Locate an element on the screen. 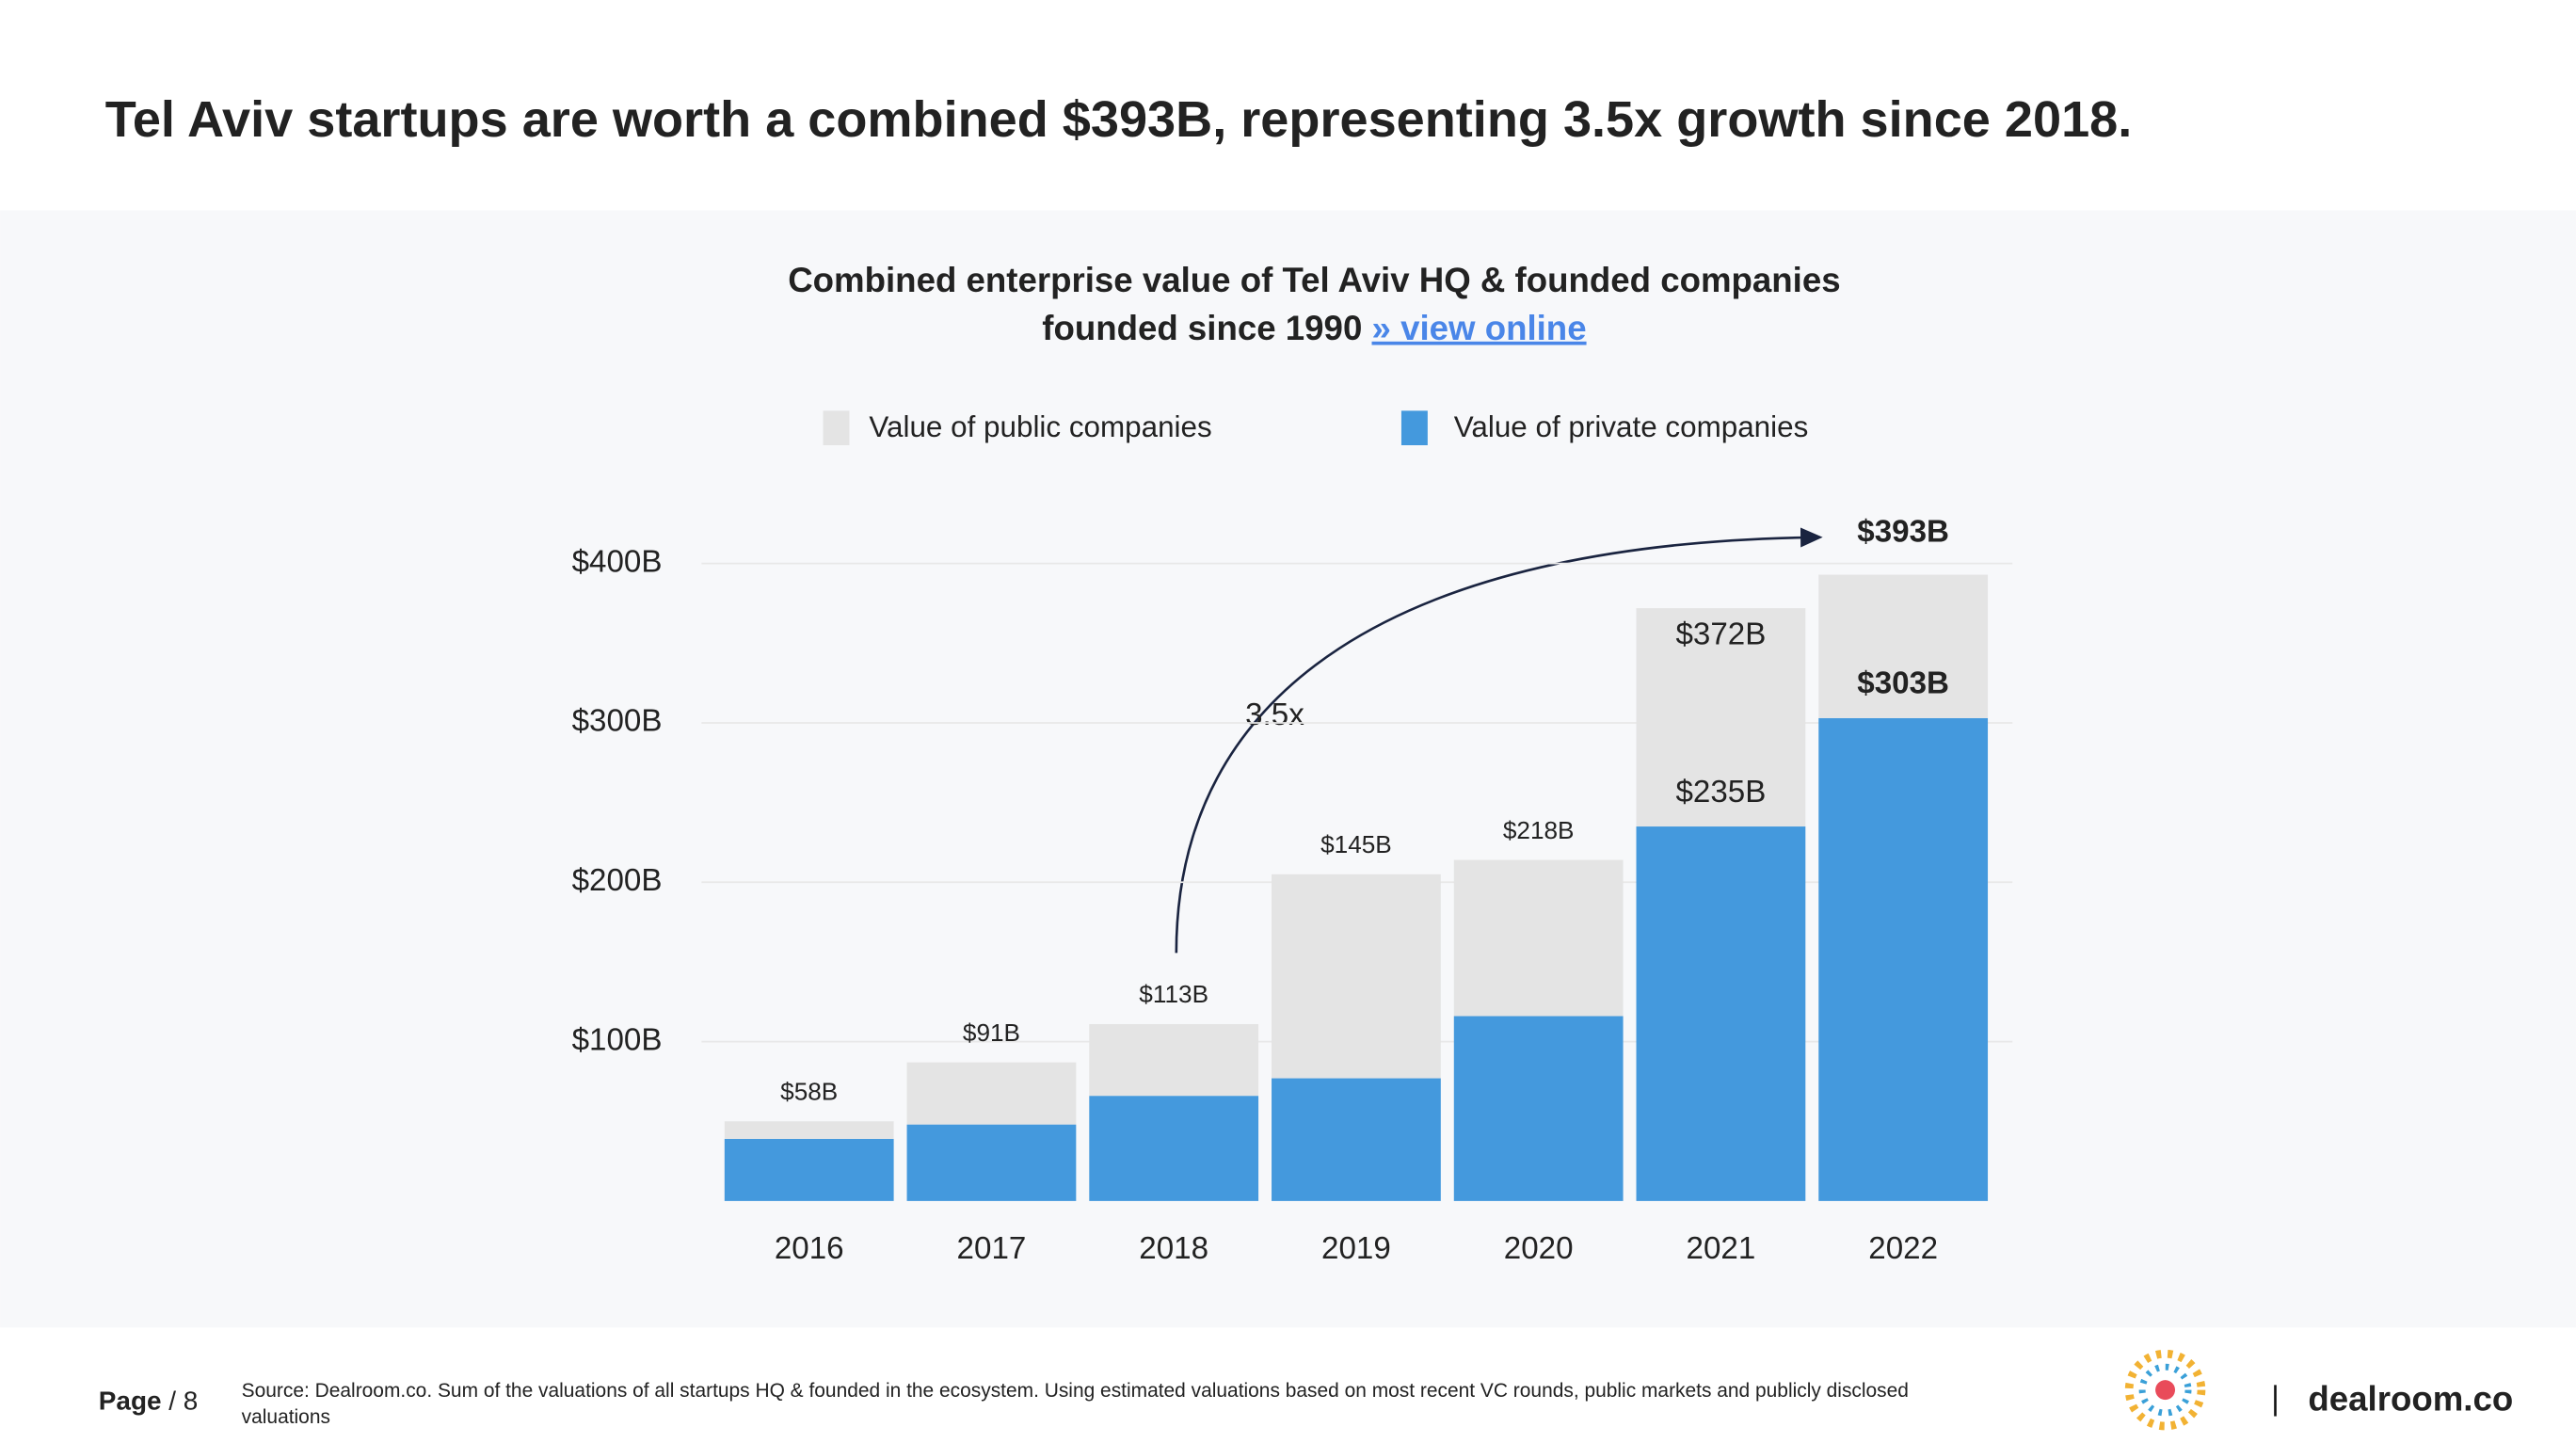 The height and width of the screenshot is (1443, 2576). annotation: 3.5x is located at coordinates (1274, 714).